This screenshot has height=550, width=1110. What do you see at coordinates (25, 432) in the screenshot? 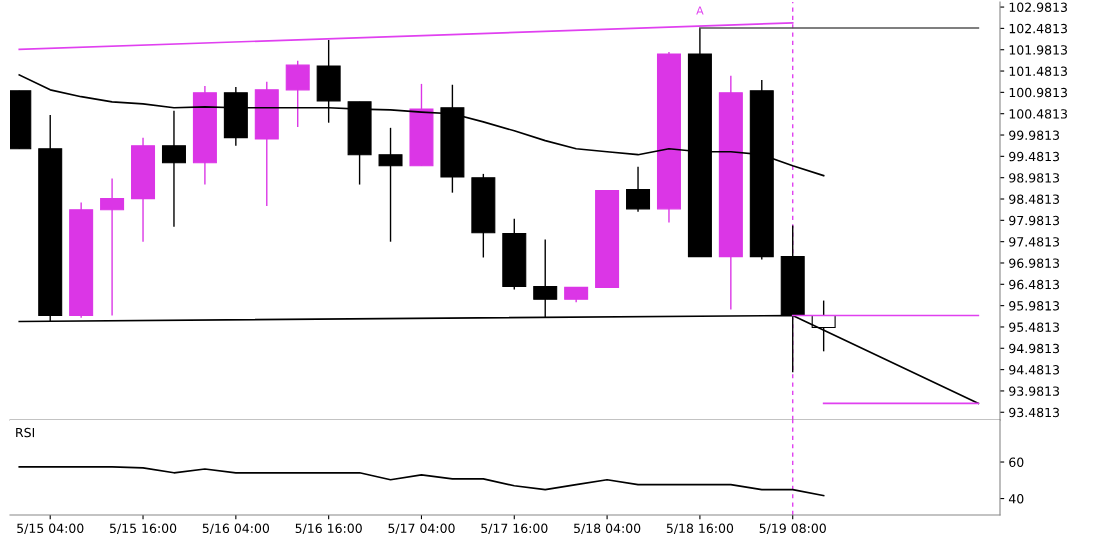
I see `text: RSI` at bounding box center [25, 432].